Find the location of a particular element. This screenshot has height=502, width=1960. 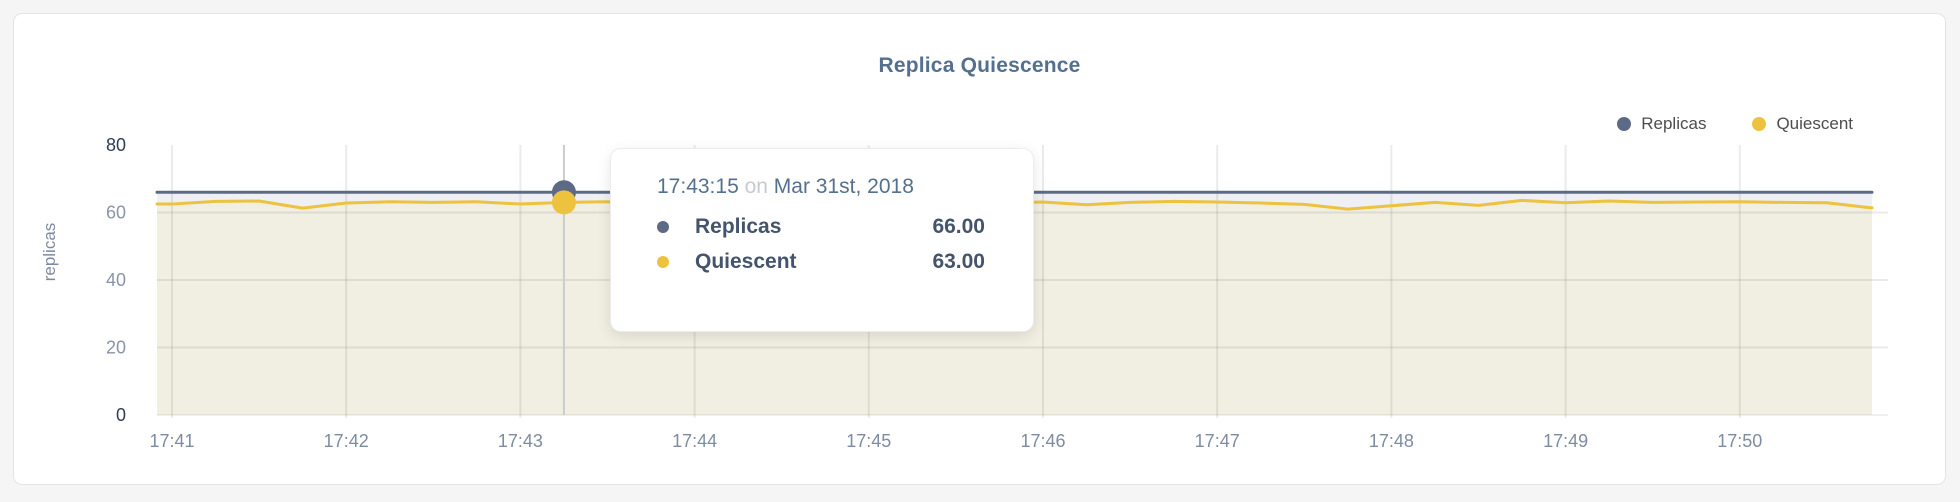

tooltip-quiescent-value: 63.00 is located at coordinates (958, 261).